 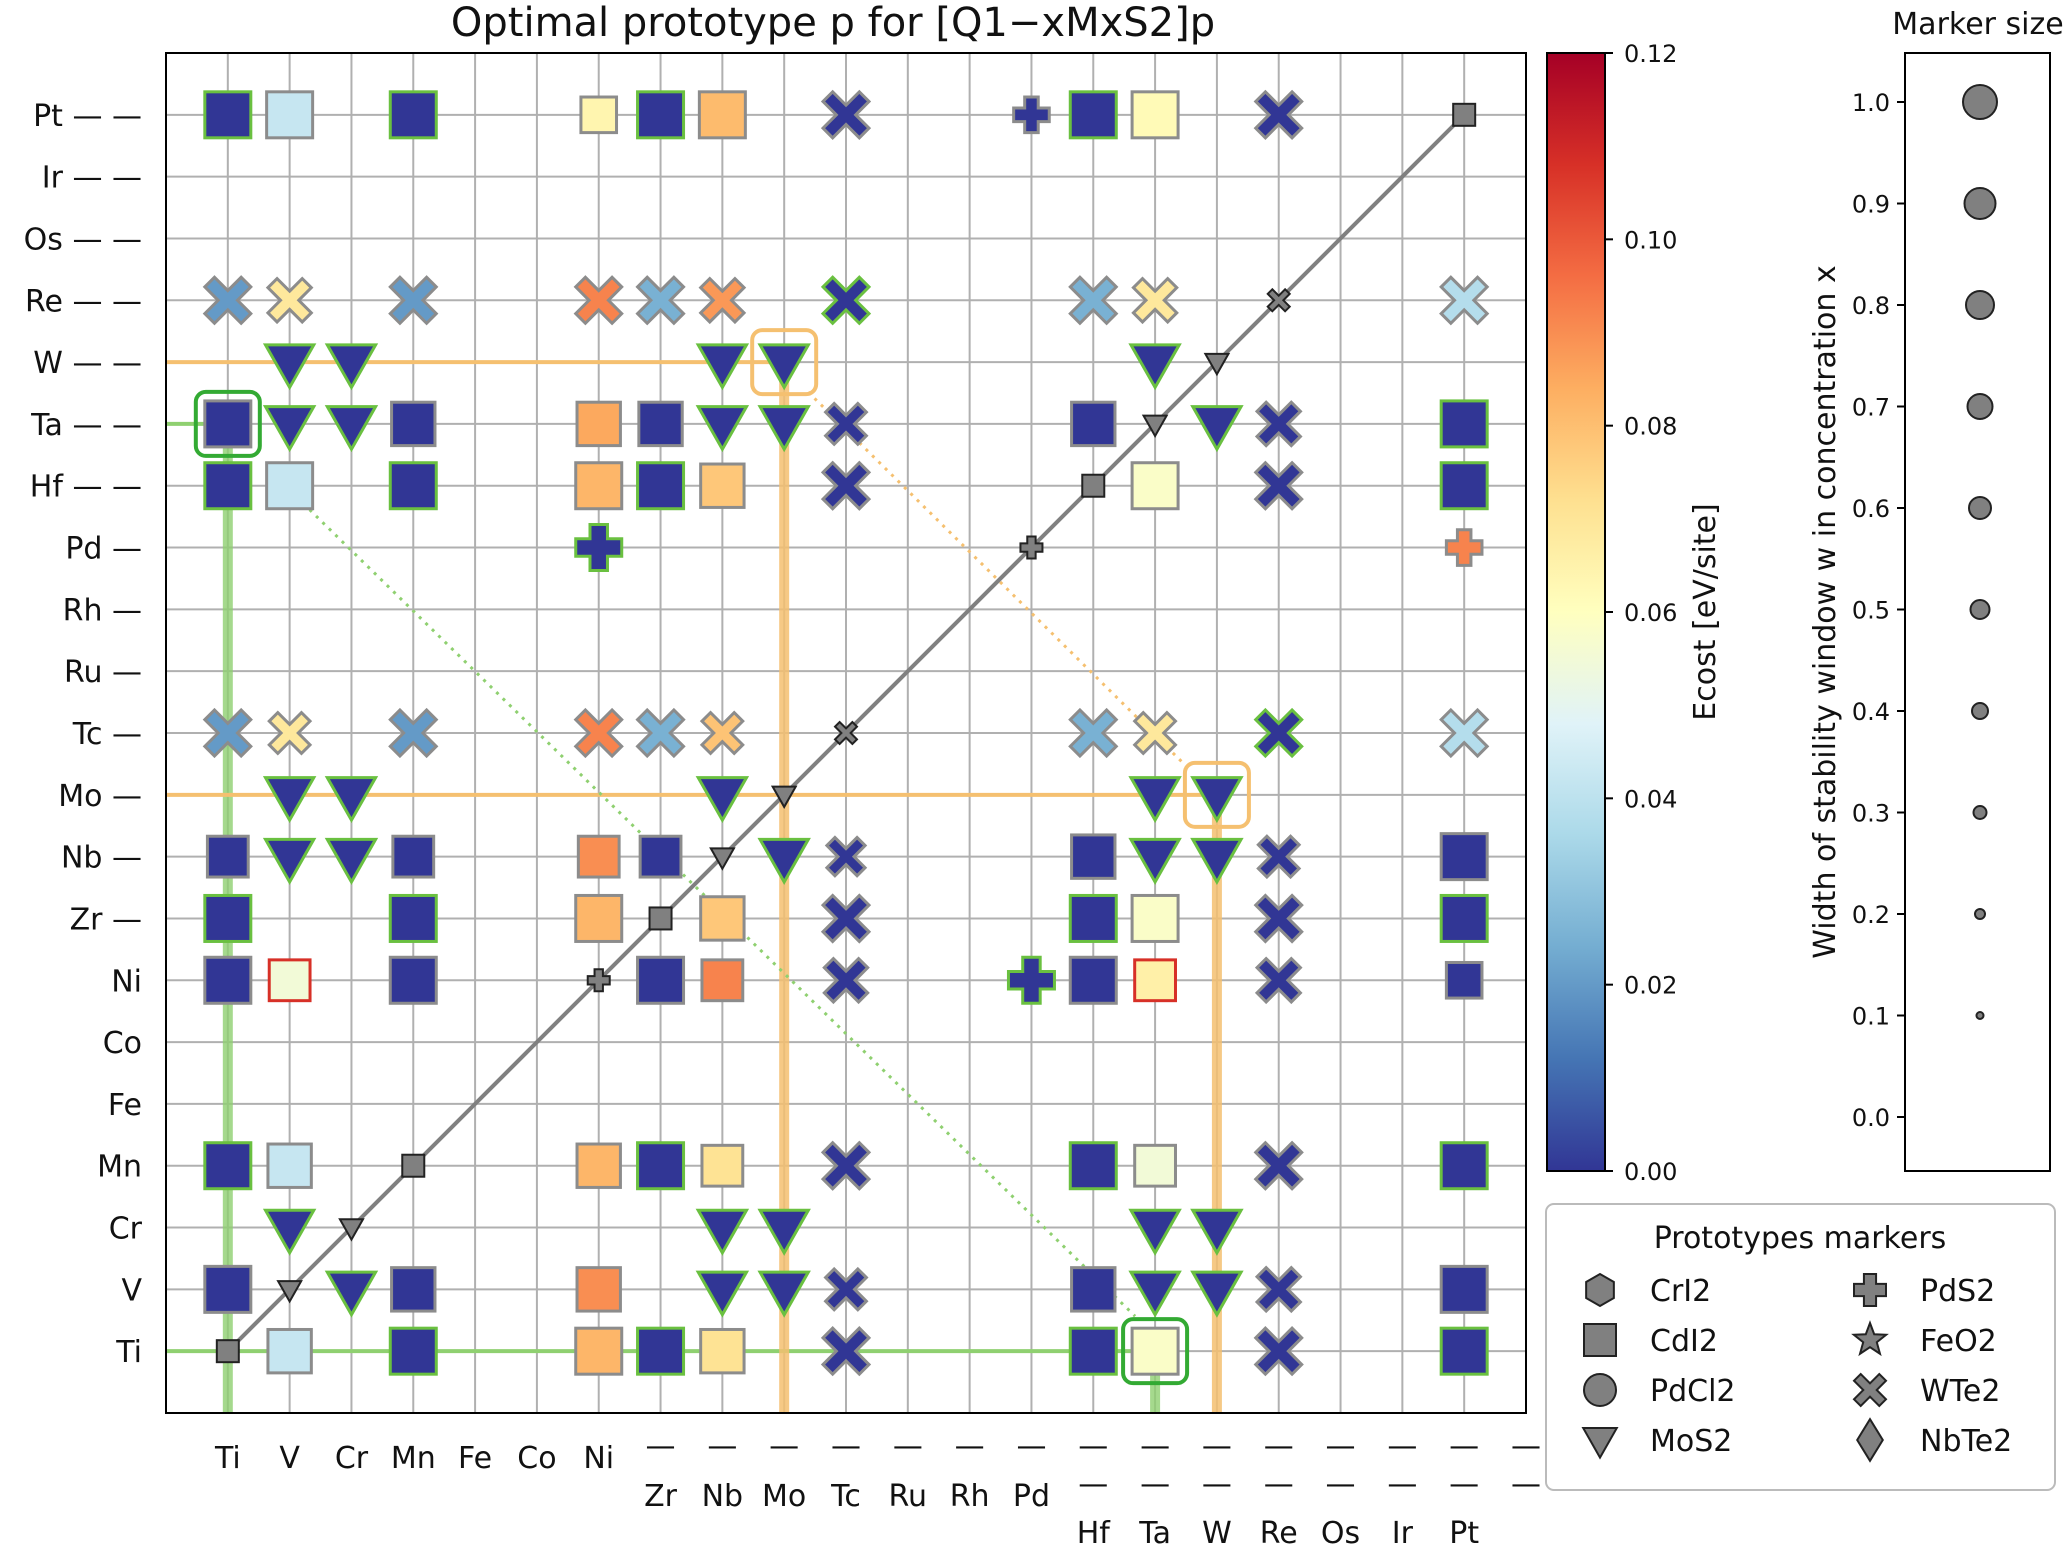 I want to click on x-tick-label: Rh, so click(x=970, y=1496).